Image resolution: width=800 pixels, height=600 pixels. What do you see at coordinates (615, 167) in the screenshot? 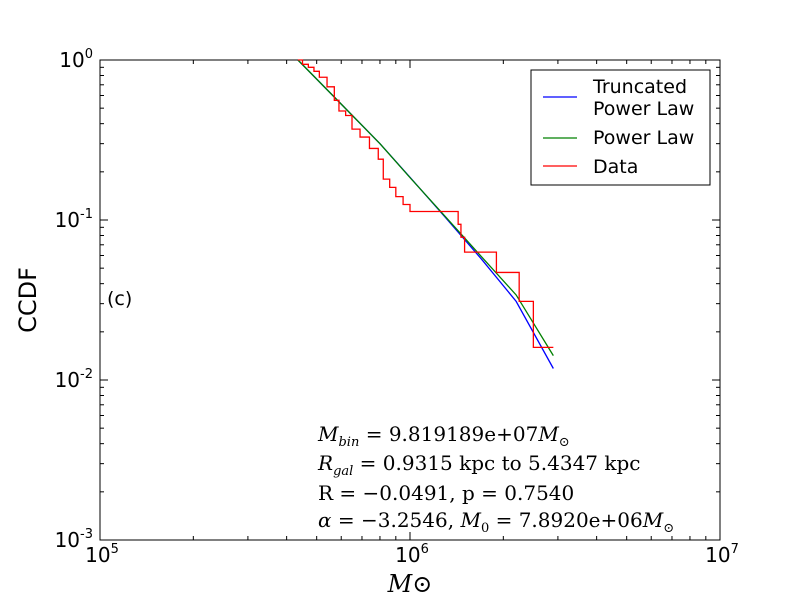
I see `legend-label-data: Data` at bounding box center [615, 167].